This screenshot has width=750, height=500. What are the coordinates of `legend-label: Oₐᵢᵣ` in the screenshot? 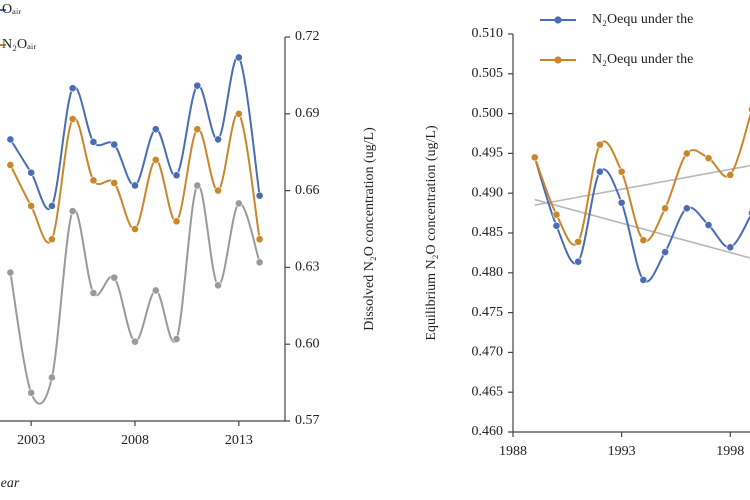 It's located at (11, 9).